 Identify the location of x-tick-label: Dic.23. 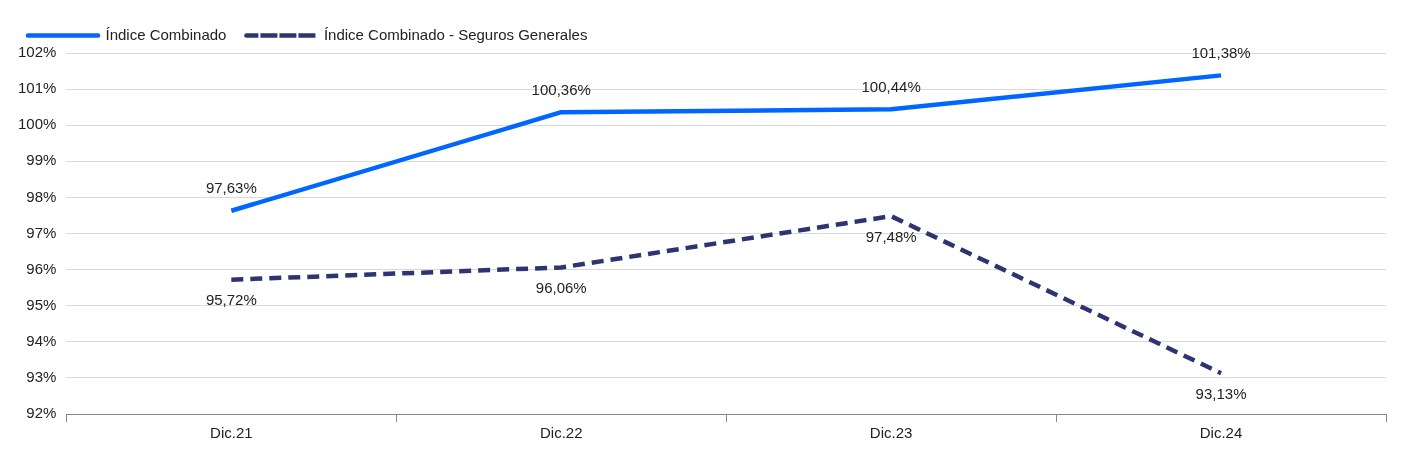
(891, 433).